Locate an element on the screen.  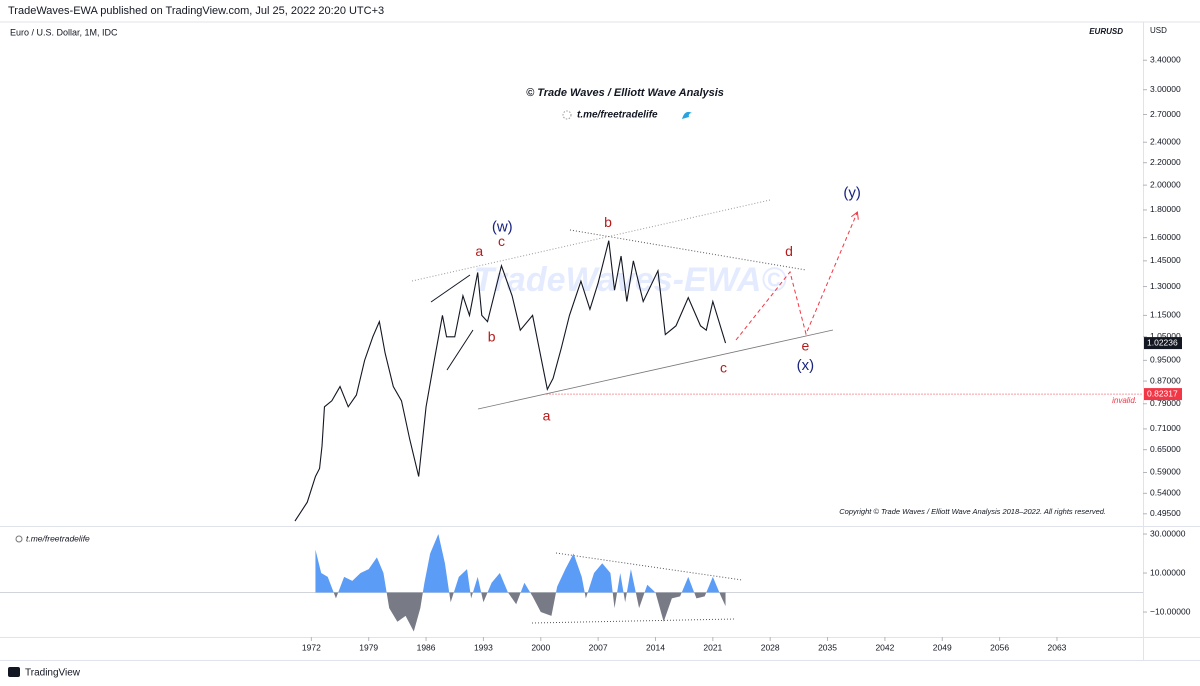
x-tick-label: 2063 is located at coordinates (1057, 647).